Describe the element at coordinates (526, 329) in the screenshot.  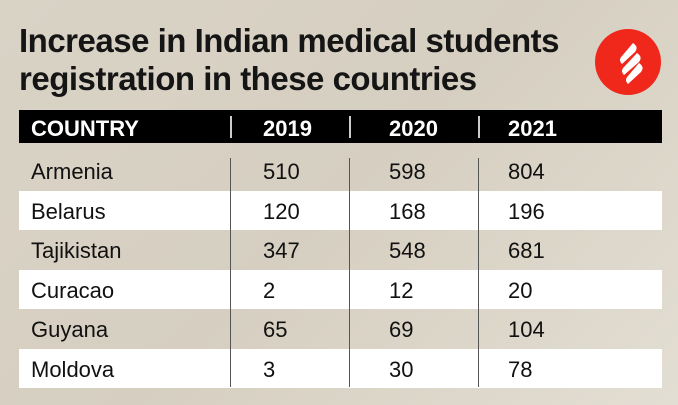
I see `cell-value-2021: 104` at that location.